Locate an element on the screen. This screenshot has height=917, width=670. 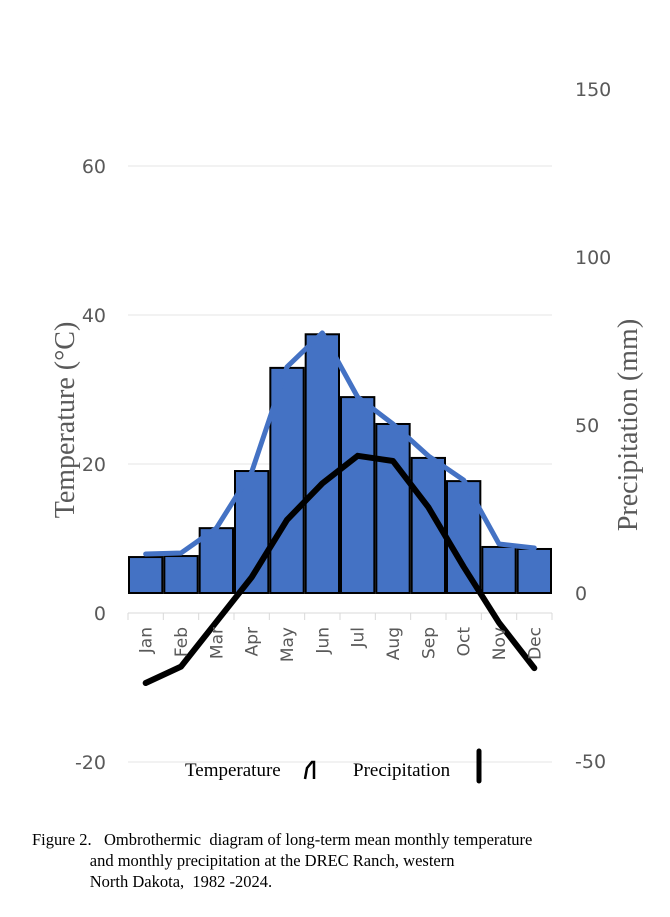
legend-swatch-temperature is located at coordinates (309, 770).